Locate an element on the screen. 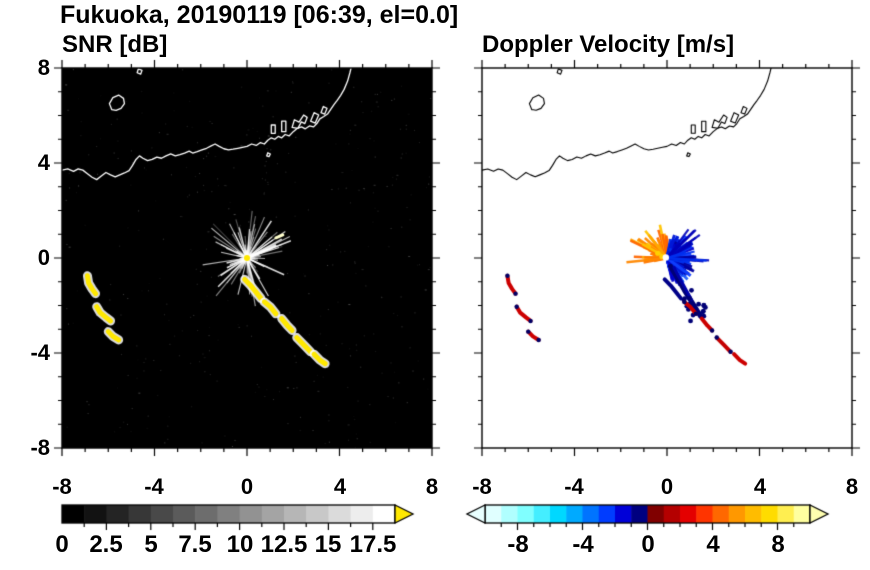  x-tick-label-snr: -4 is located at coordinates (154, 486).